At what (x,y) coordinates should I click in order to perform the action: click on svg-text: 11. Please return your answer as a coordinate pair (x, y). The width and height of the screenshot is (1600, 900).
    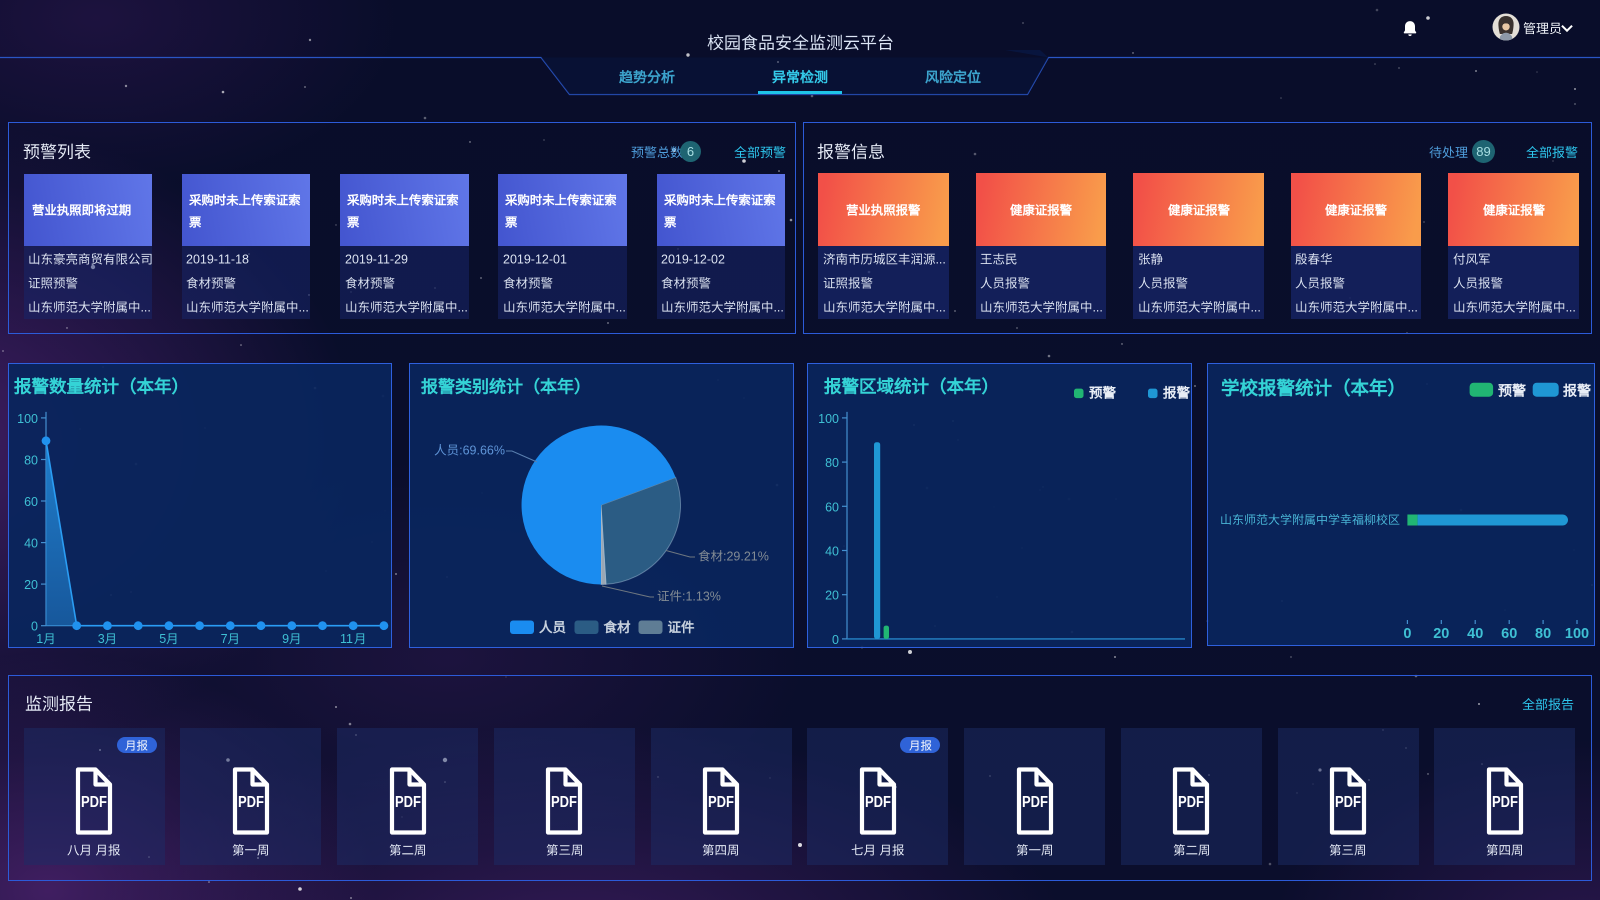
    Looking at the image, I should click on (346, 639).